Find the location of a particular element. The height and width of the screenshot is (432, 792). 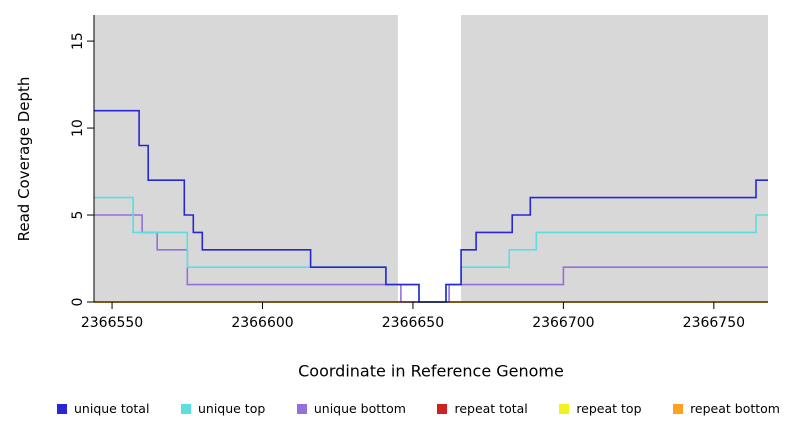

legend-item-unique-bottom: unique bottom is located at coordinates (351, 408).